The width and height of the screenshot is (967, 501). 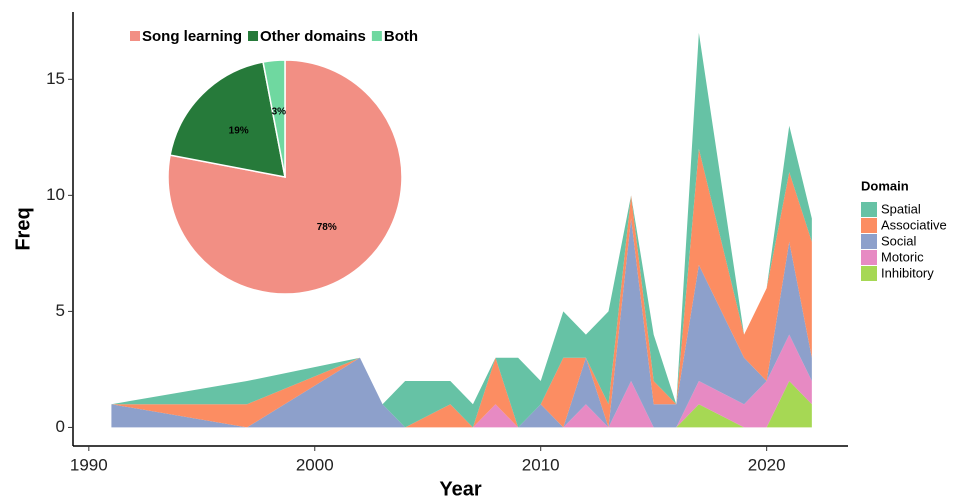 I want to click on legend-label: Social, so click(x=899, y=240).